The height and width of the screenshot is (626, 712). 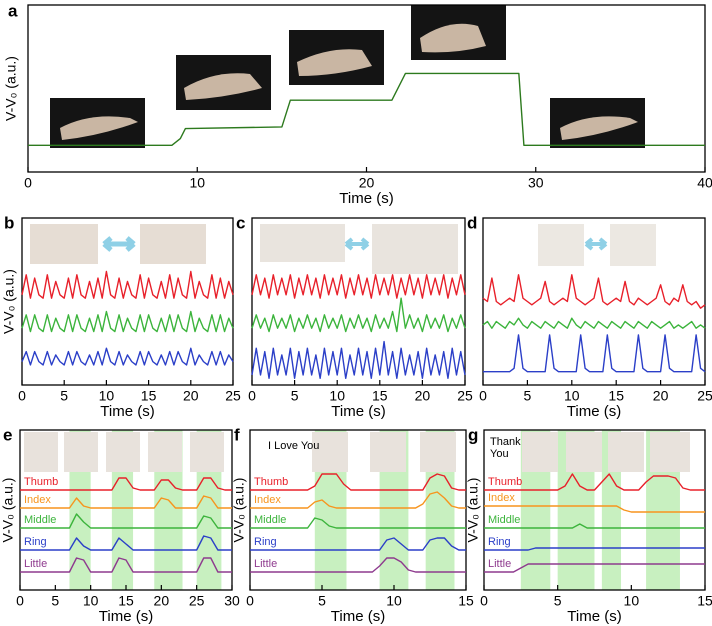 What do you see at coordinates (240, 222) in the screenshot?
I see `panel-label: c` at bounding box center [240, 222].